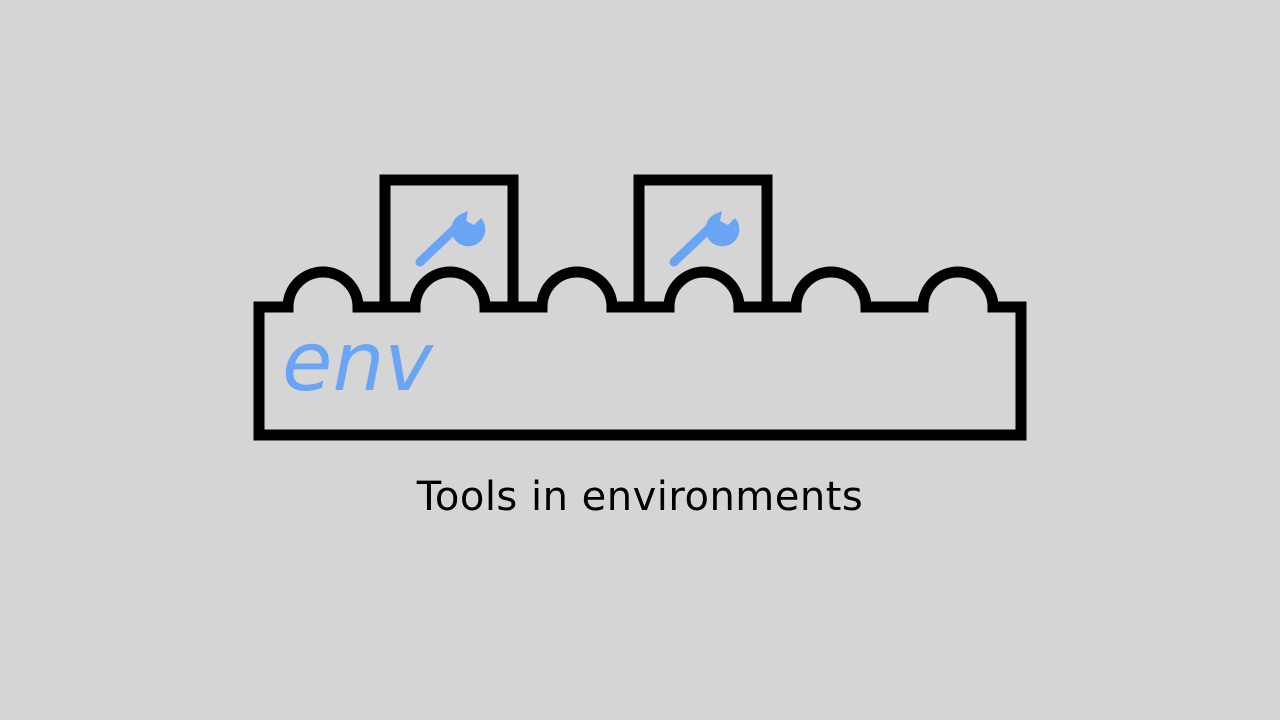 This screenshot has height=720, width=1280. I want to click on caption: Tools in environments, so click(640, 497).